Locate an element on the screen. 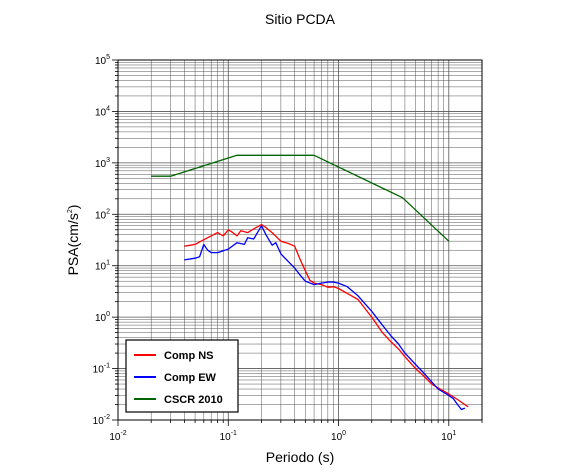  y-tick-label: 10¹ is located at coordinates (102, 266).